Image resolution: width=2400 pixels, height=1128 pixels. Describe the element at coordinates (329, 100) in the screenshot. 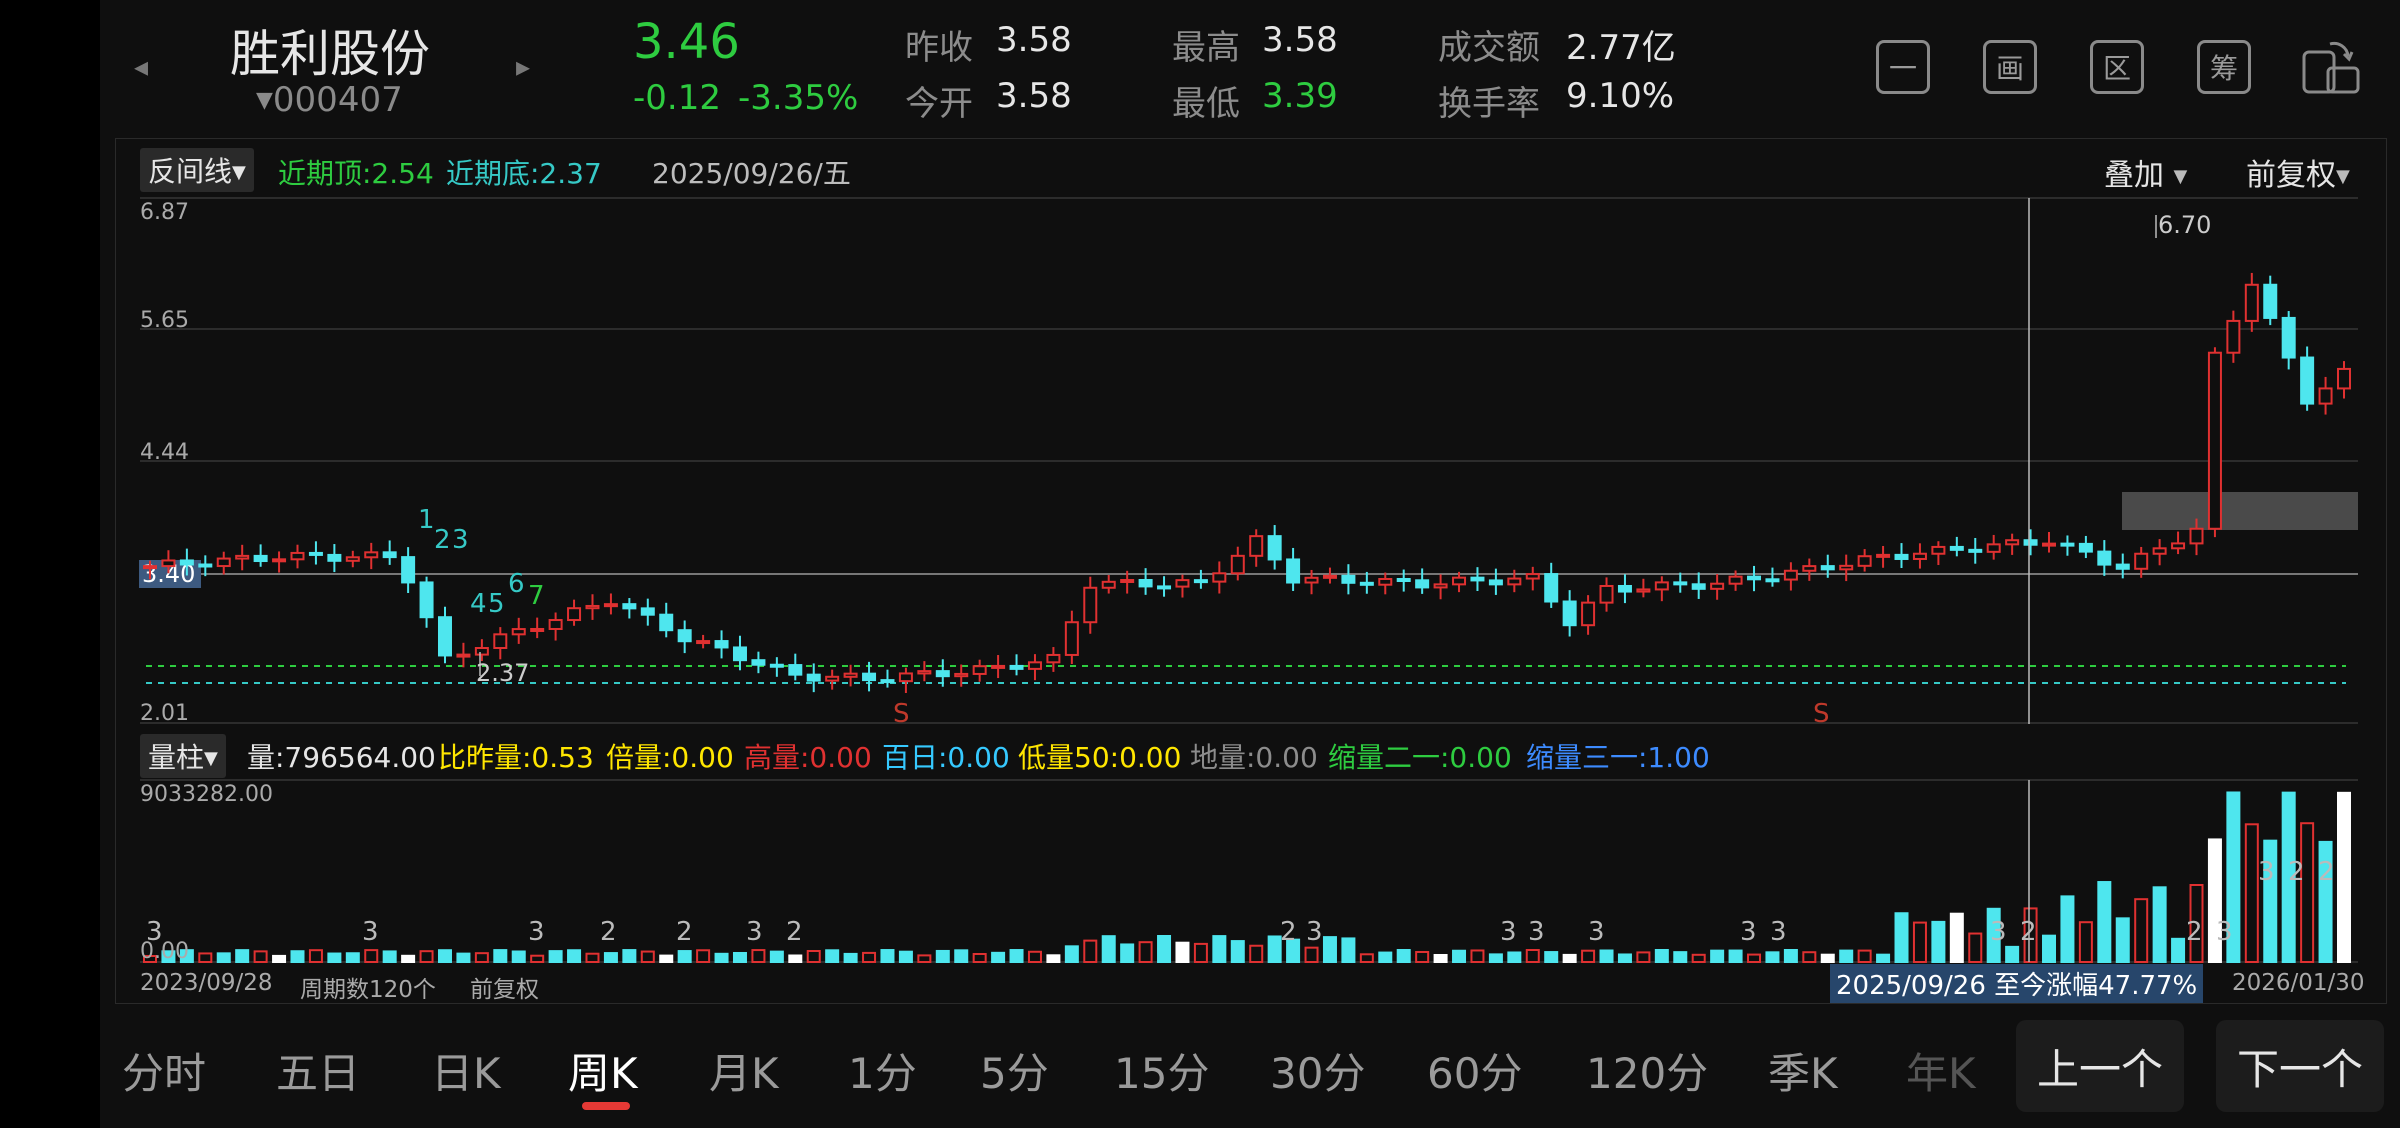

I see `stock-code: ▼000407` at that location.